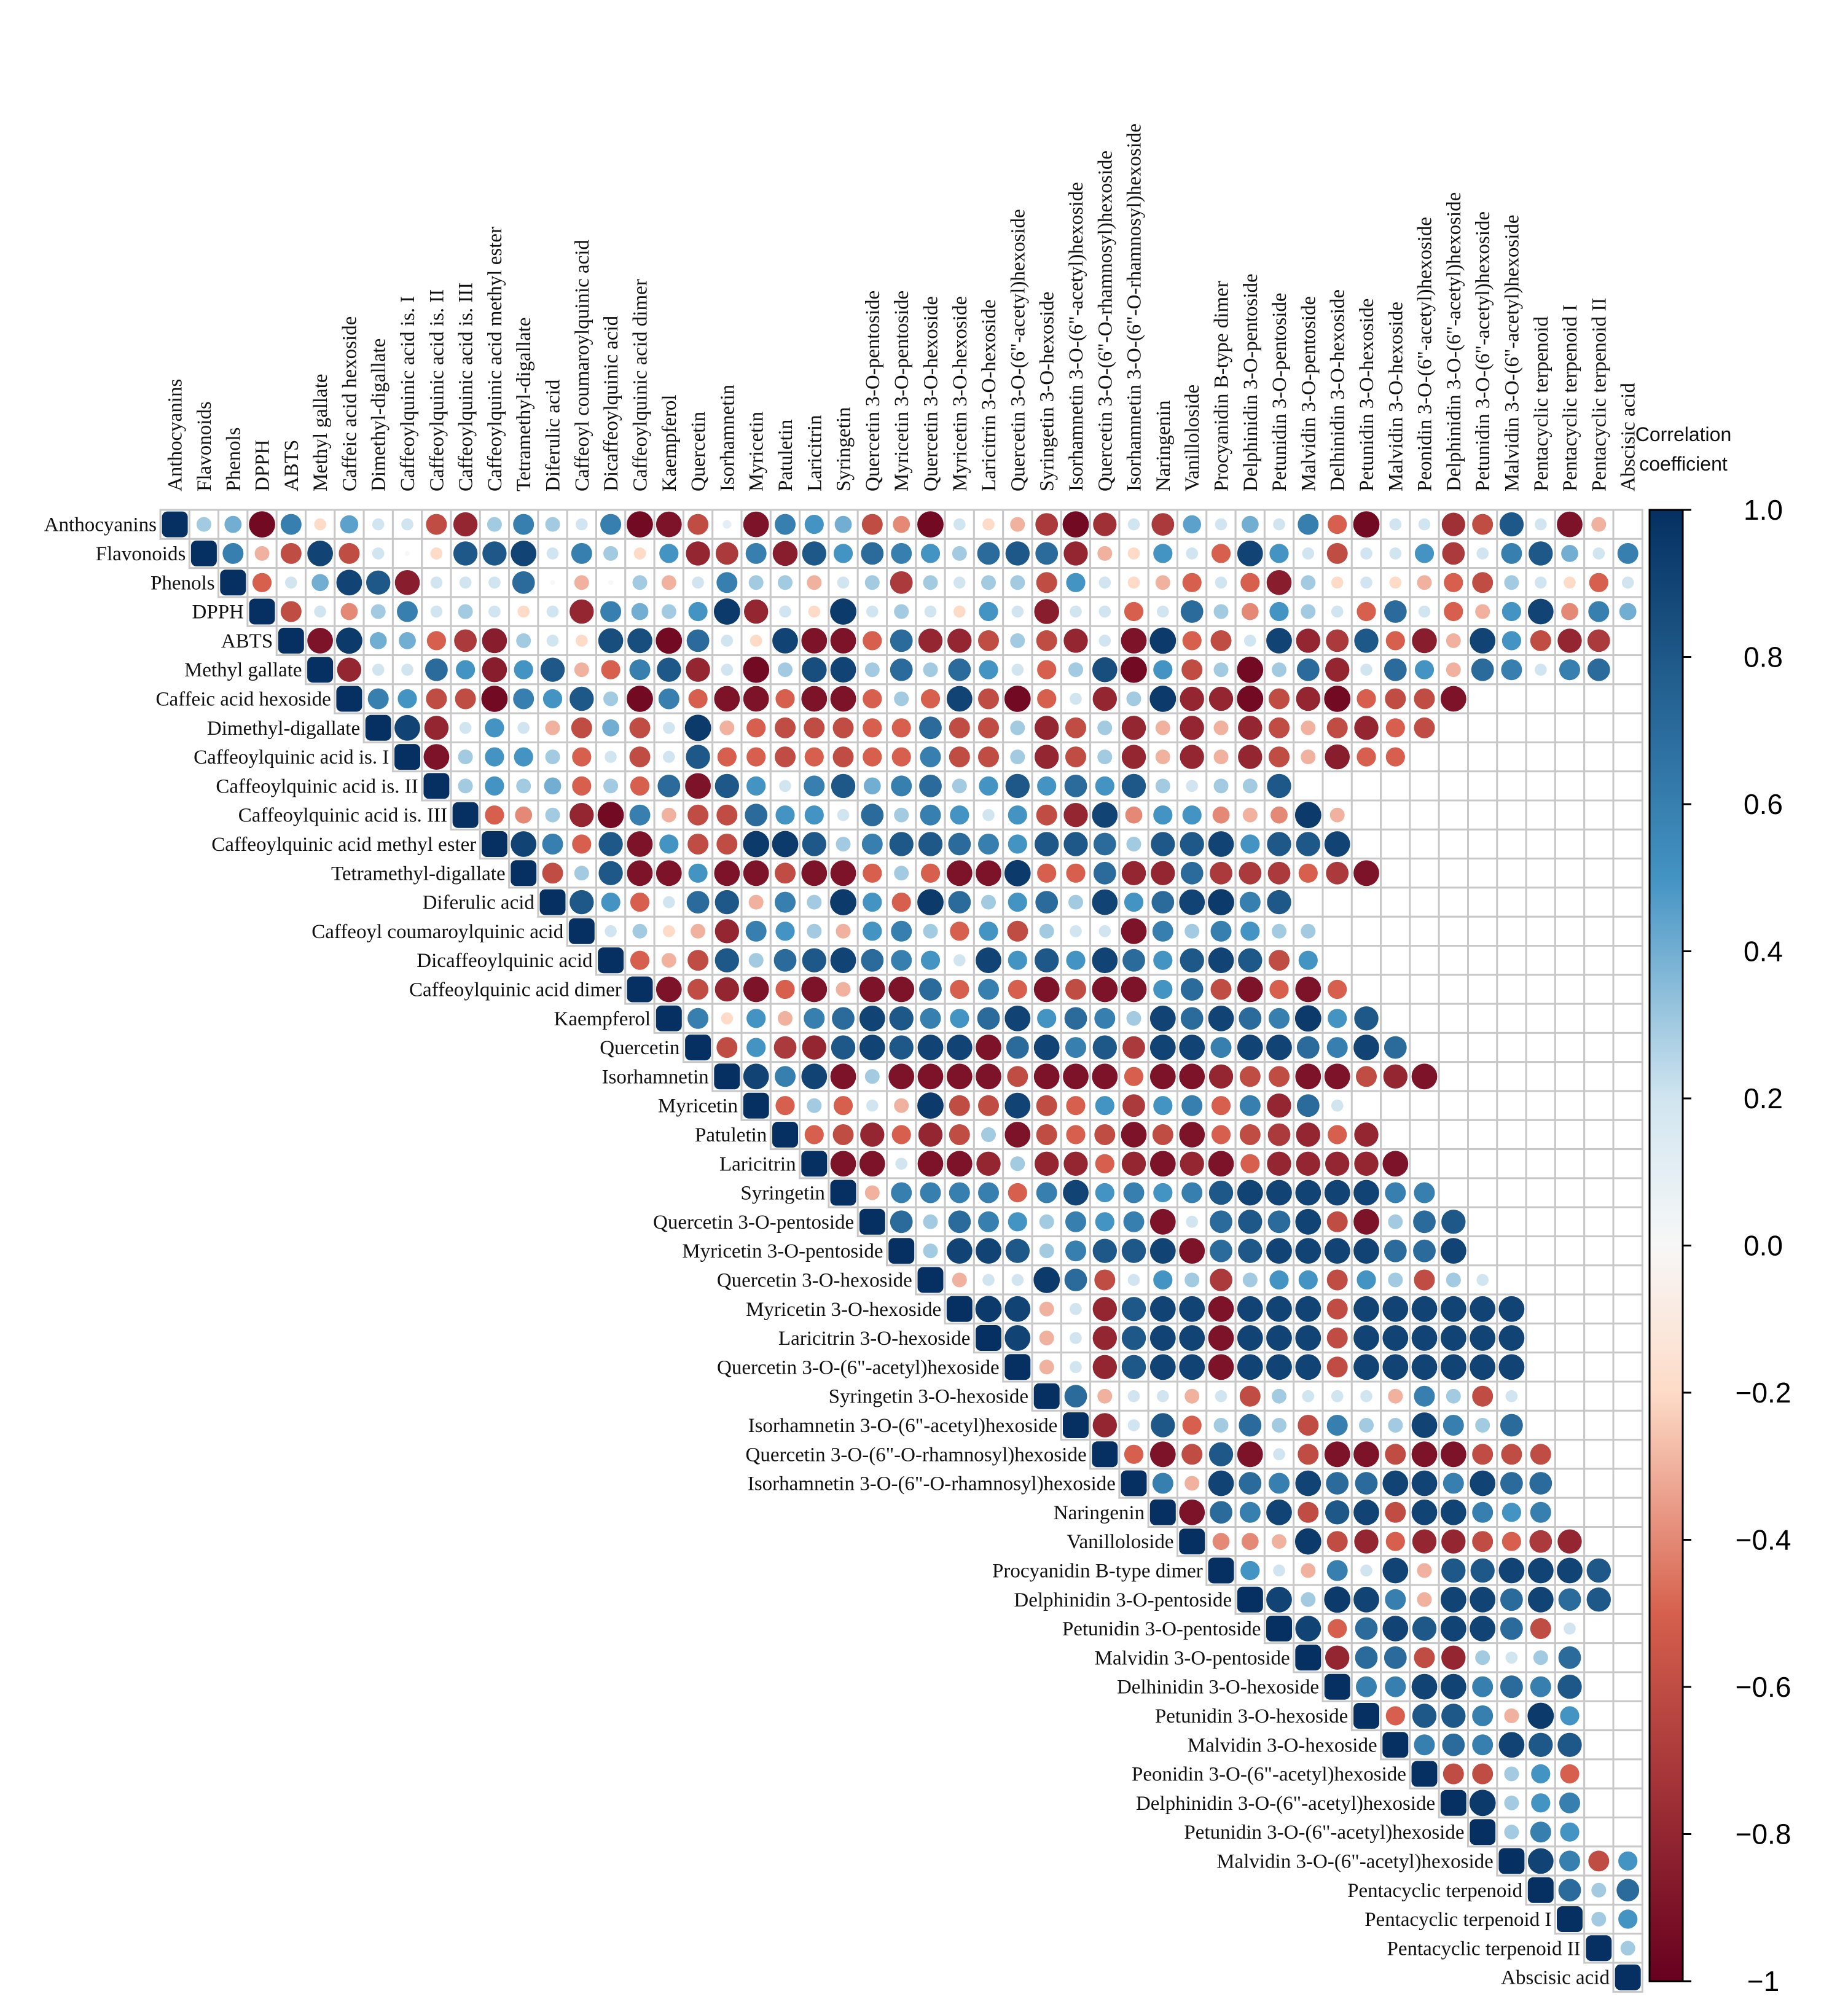  I want to click on column-label: DPPH, so click(263, 465).